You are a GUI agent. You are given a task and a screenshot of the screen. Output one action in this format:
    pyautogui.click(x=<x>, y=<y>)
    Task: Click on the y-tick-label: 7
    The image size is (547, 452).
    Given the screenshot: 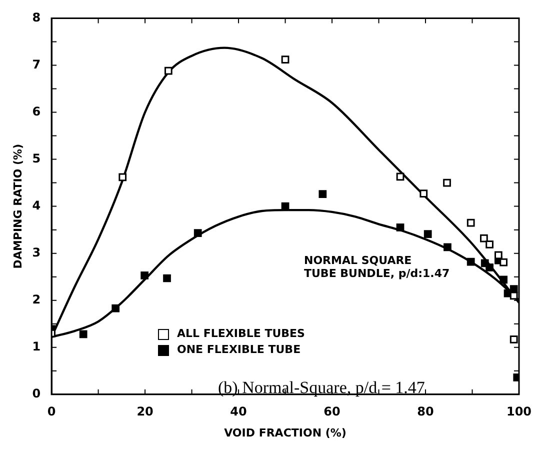 What is the action you would take?
    pyautogui.click(x=36, y=64)
    